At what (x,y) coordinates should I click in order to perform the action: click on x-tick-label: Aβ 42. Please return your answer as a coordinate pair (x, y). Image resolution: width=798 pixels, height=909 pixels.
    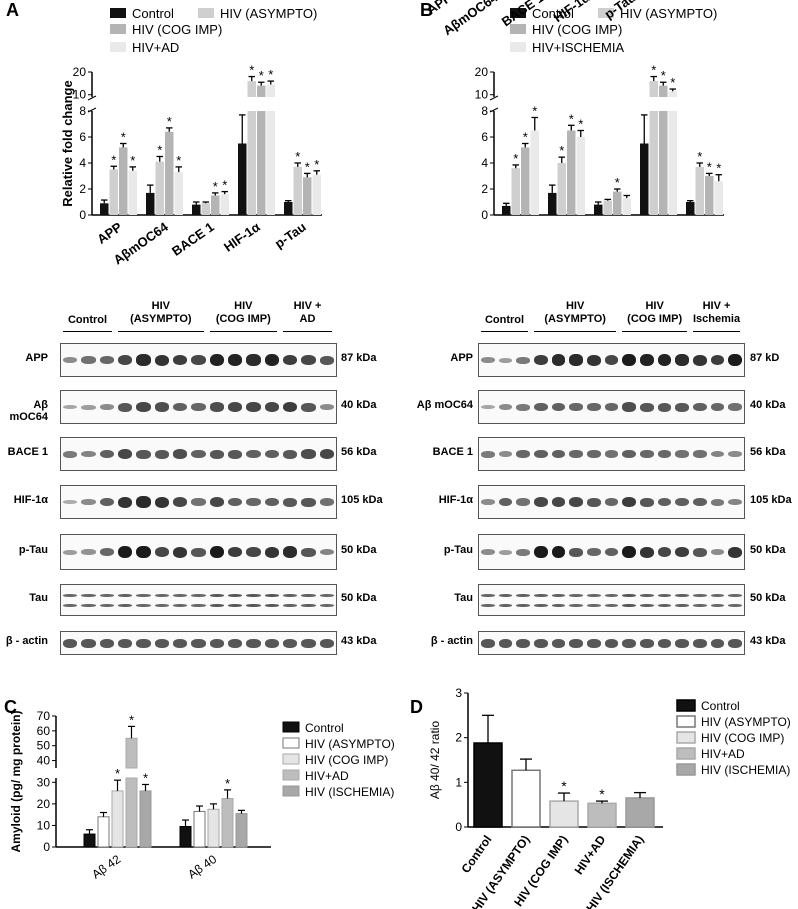
    Looking at the image, I should click on (106, 867).